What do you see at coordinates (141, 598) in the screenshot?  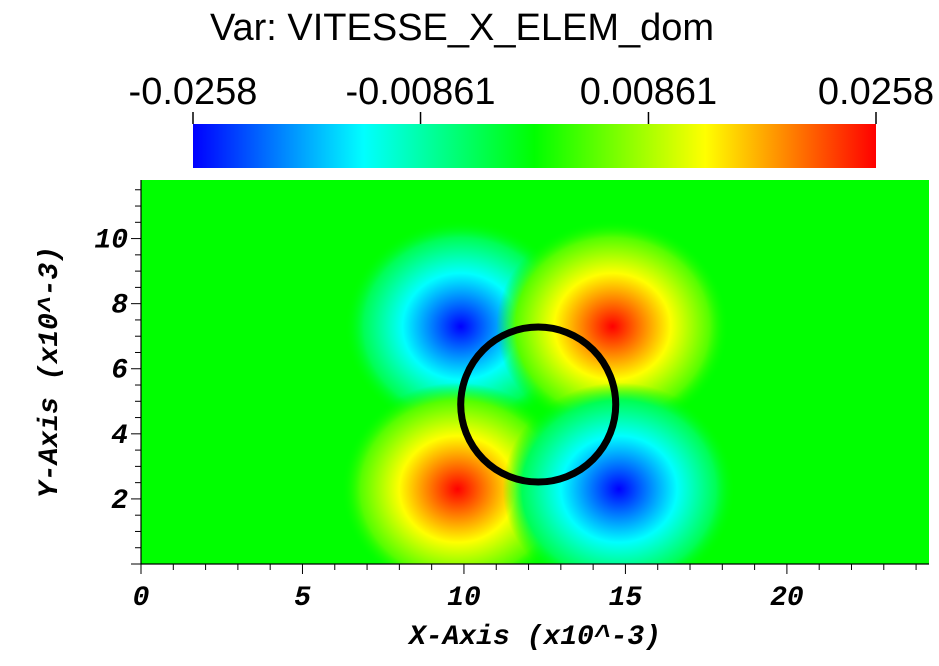 I see `x-tick-label: 0` at bounding box center [141, 598].